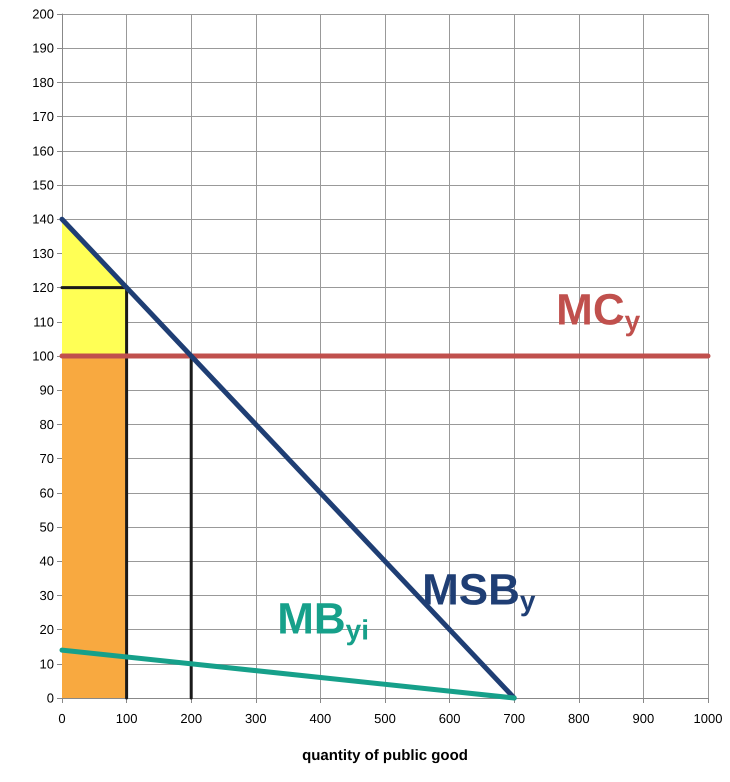  Describe the element at coordinates (47, 492) in the screenshot. I see `y-tick-label: 60` at that location.